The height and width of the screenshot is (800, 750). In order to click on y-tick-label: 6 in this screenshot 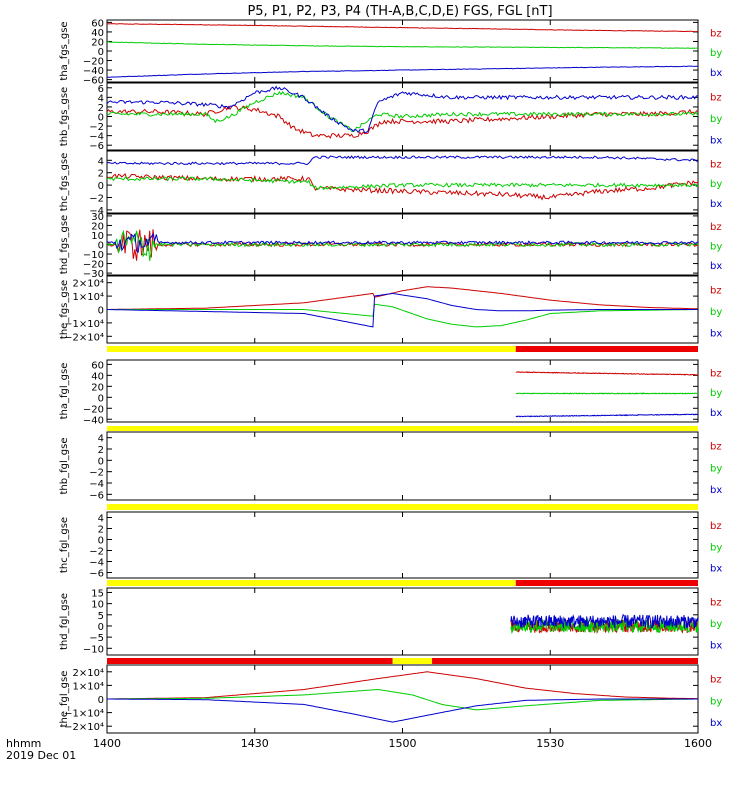, I will do `click(101, 89)`.